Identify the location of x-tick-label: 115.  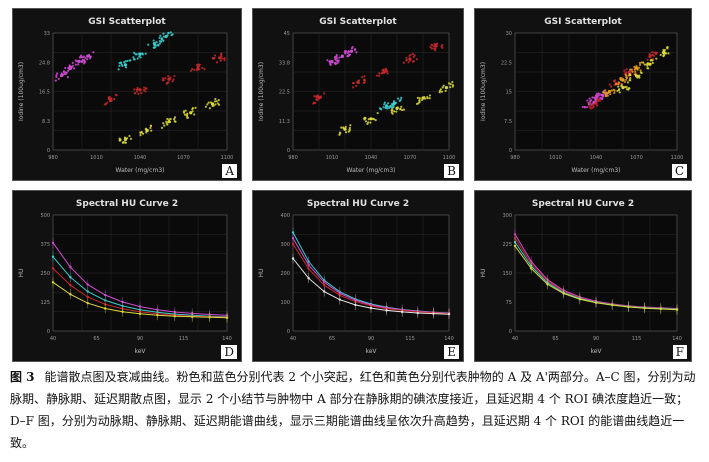
(637, 339).